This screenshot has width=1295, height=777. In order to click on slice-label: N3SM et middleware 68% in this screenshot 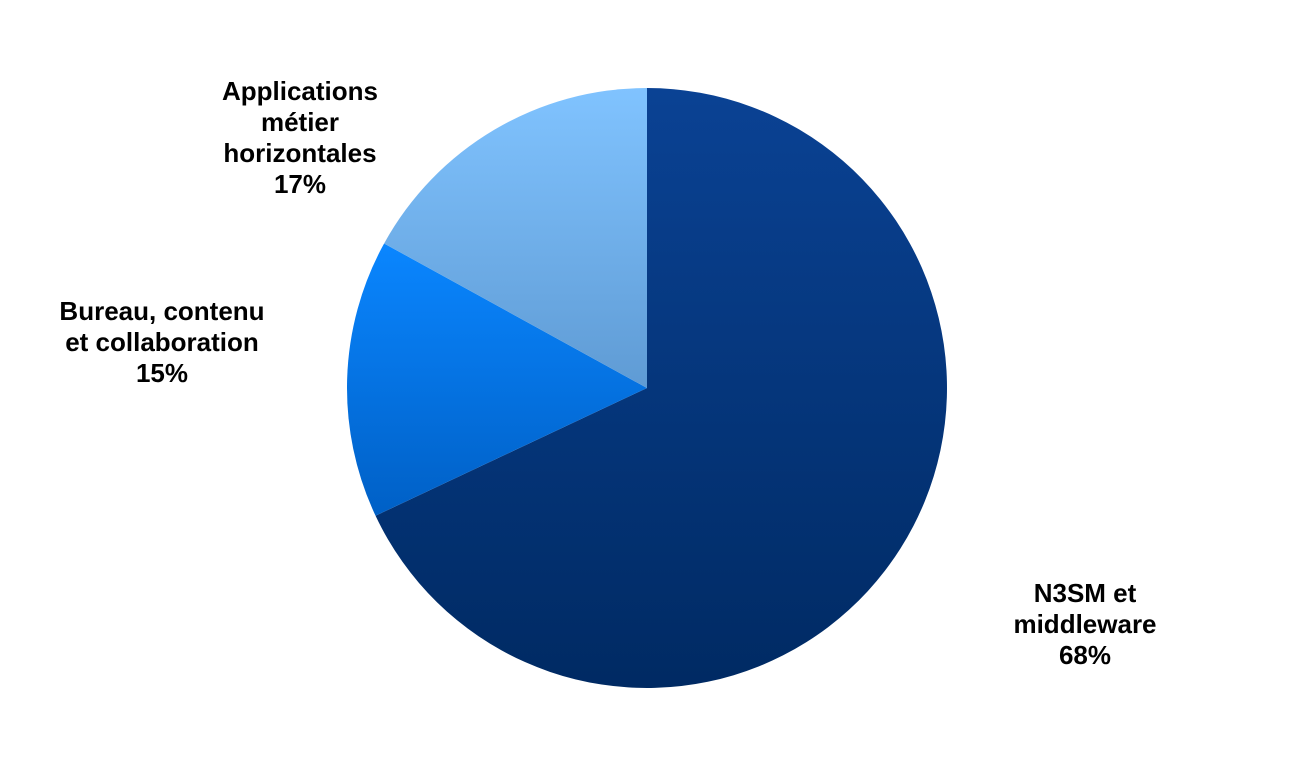, I will do `click(1084, 624)`.